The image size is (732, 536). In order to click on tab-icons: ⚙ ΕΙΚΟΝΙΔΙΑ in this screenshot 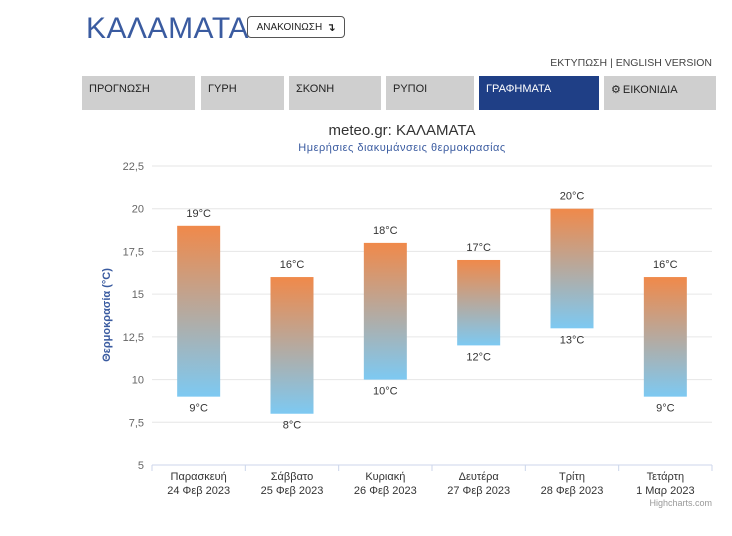, I will do `click(660, 93)`.